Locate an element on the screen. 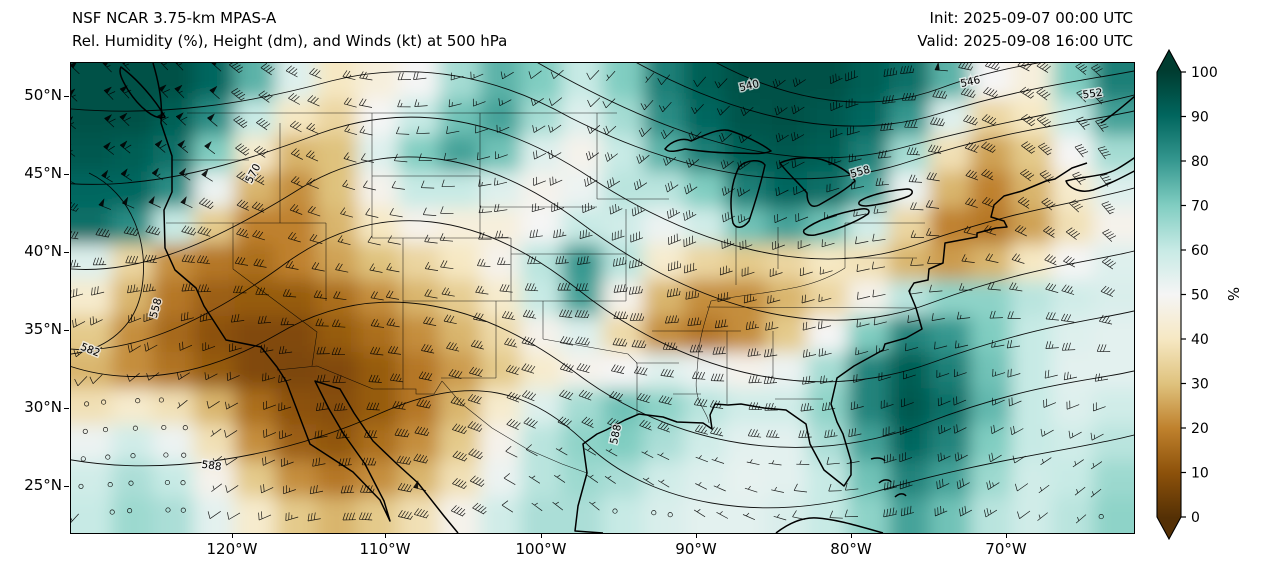  colorbar-tick-label: 60 is located at coordinates (1200, 251).